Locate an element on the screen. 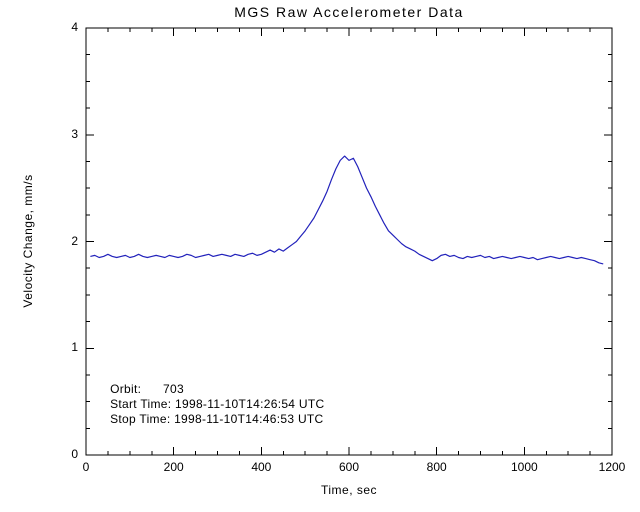 This screenshot has height=512, width=640. y-tick-label: 4 is located at coordinates (74, 27).